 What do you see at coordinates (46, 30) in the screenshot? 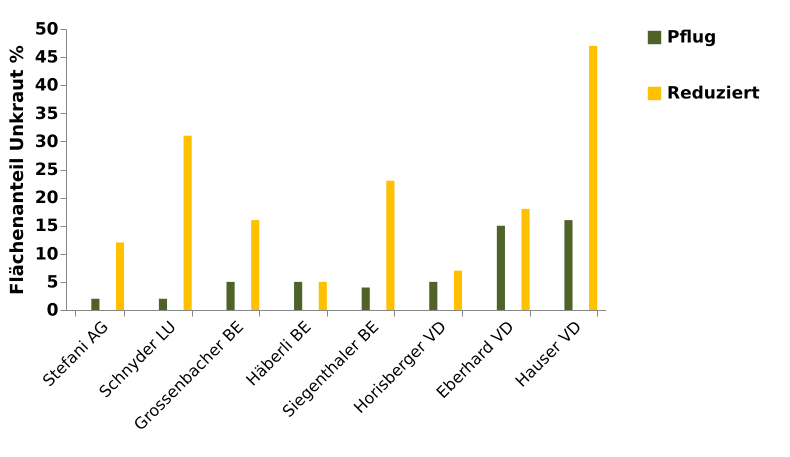
I see `y-tick-label: 50` at bounding box center [46, 30].